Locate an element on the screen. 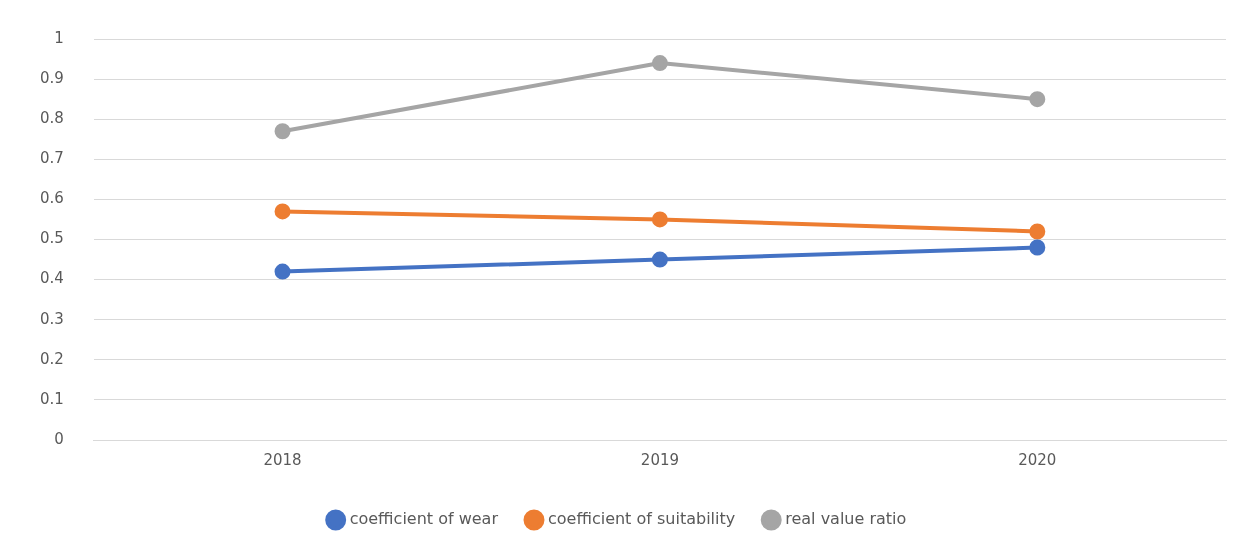  y-tick-label: 0.2 is located at coordinates (52, 358).